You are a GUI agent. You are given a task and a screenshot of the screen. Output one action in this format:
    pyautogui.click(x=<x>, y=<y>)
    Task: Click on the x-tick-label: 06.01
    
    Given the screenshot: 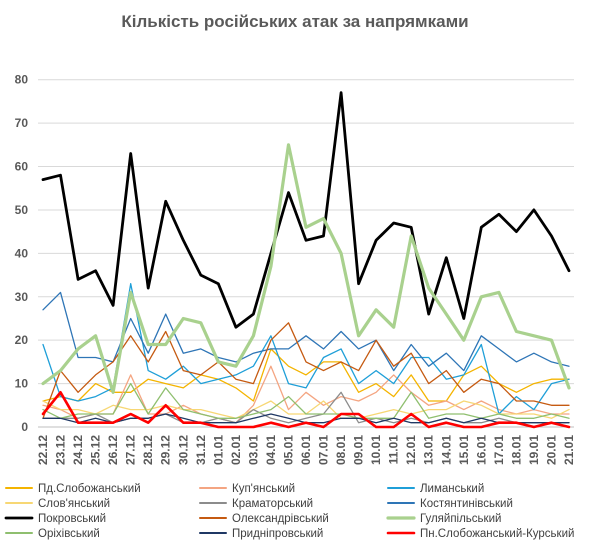 What is the action you would take?
    pyautogui.click(x=306, y=450)
    